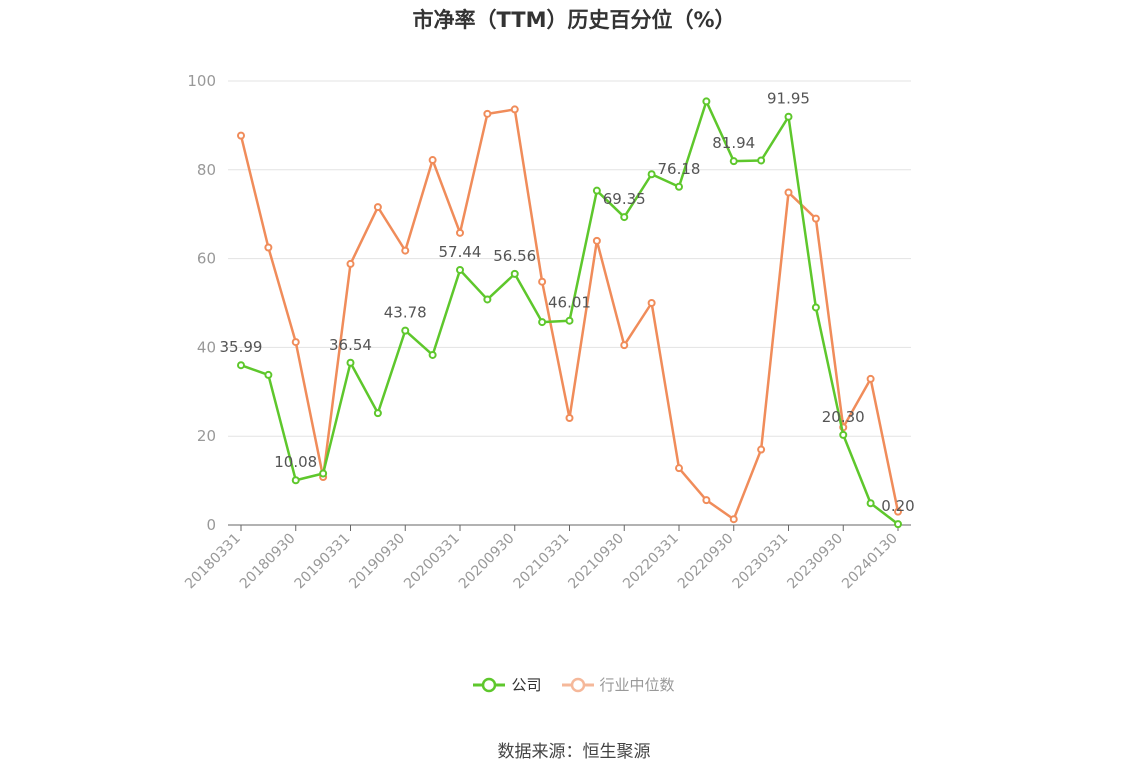 The height and width of the screenshot is (776, 1148). I want to click on x-tick-label: 20210331, so click(542, 562).